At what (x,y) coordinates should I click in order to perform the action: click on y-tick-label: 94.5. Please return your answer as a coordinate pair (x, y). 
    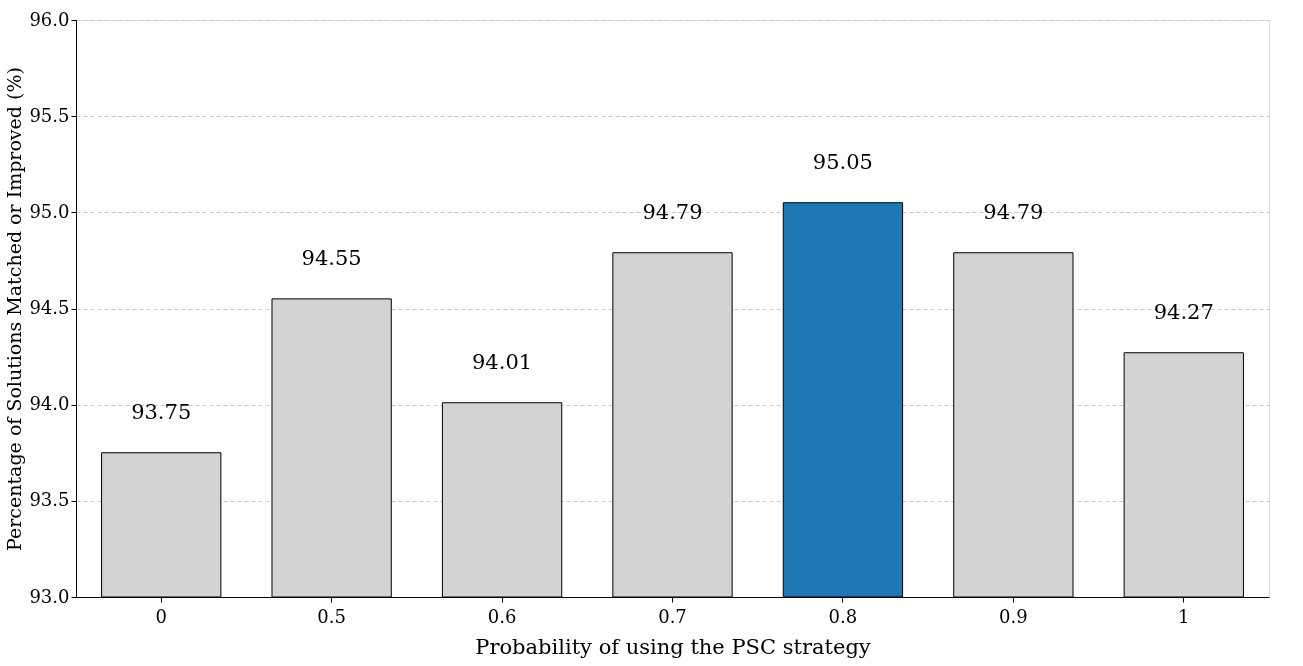
    Looking at the image, I should click on (49, 307).